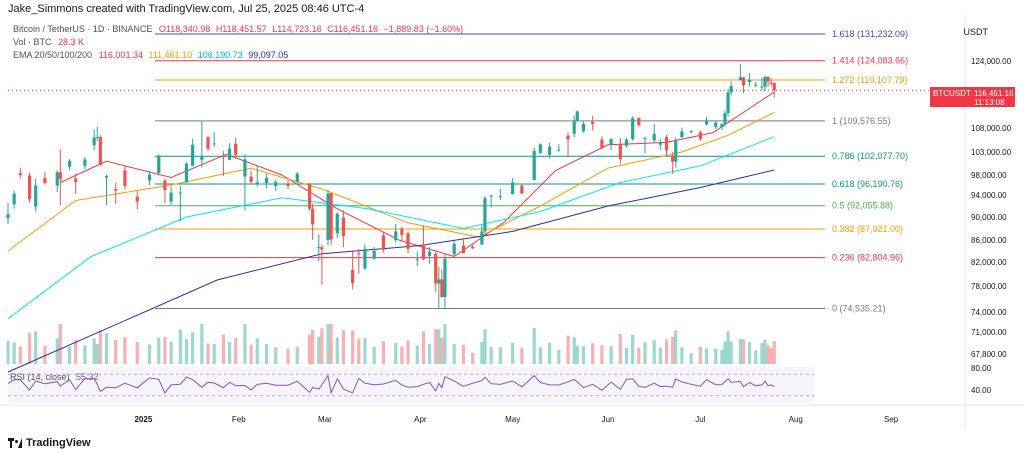 This screenshot has width=1024, height=454. What do you see at coordinates (268, 55) in the screenshot?
I see `ema200-value: 99,097.05` at bounding box center [268, 55].